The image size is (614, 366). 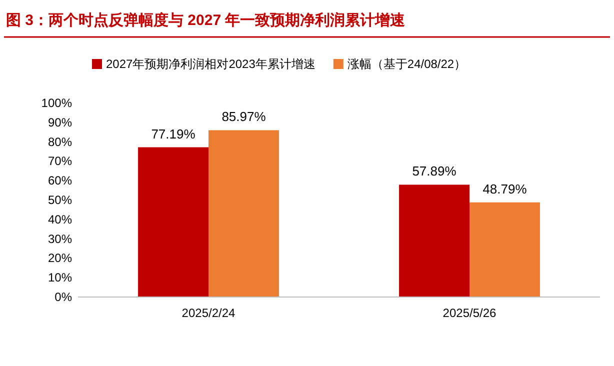 What do you see at coordinates (56, 103) in the screenshot?
I see `y-tick-label: 100%` at bounding box center [56, 103].